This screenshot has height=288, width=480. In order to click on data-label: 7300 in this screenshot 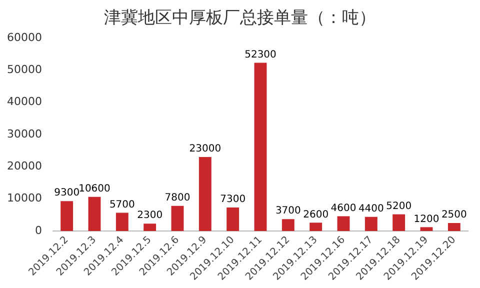, I will do `click(233, 200)`.